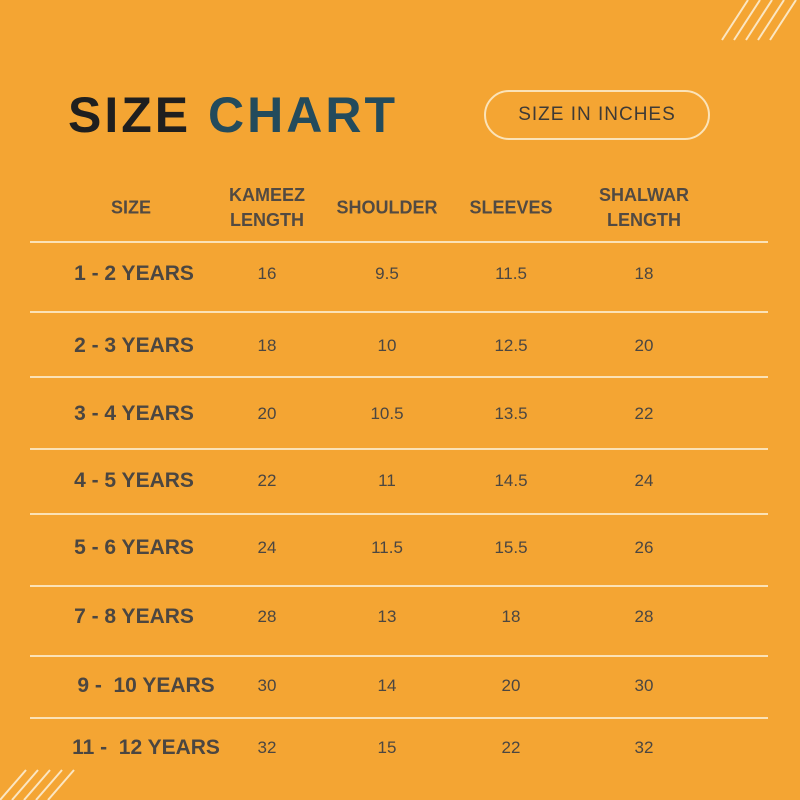  Describe the element at coordinates (267, 207) in the screenshot. I see `column-header: KAMEEZ LENGTH` at that location.